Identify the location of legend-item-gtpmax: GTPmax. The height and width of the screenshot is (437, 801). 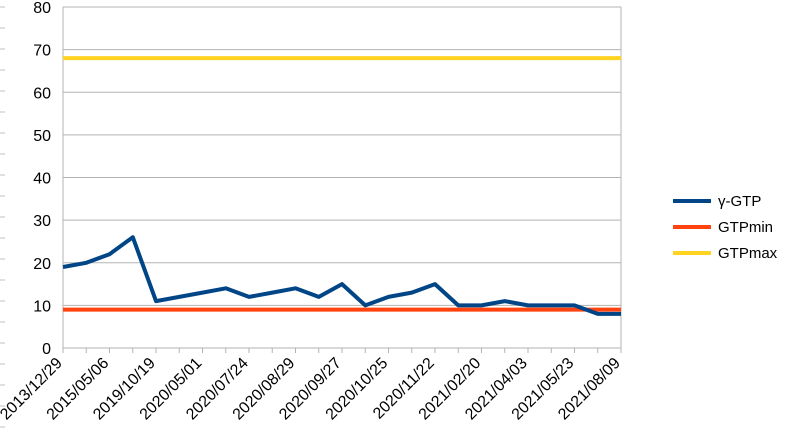
(735, 253).